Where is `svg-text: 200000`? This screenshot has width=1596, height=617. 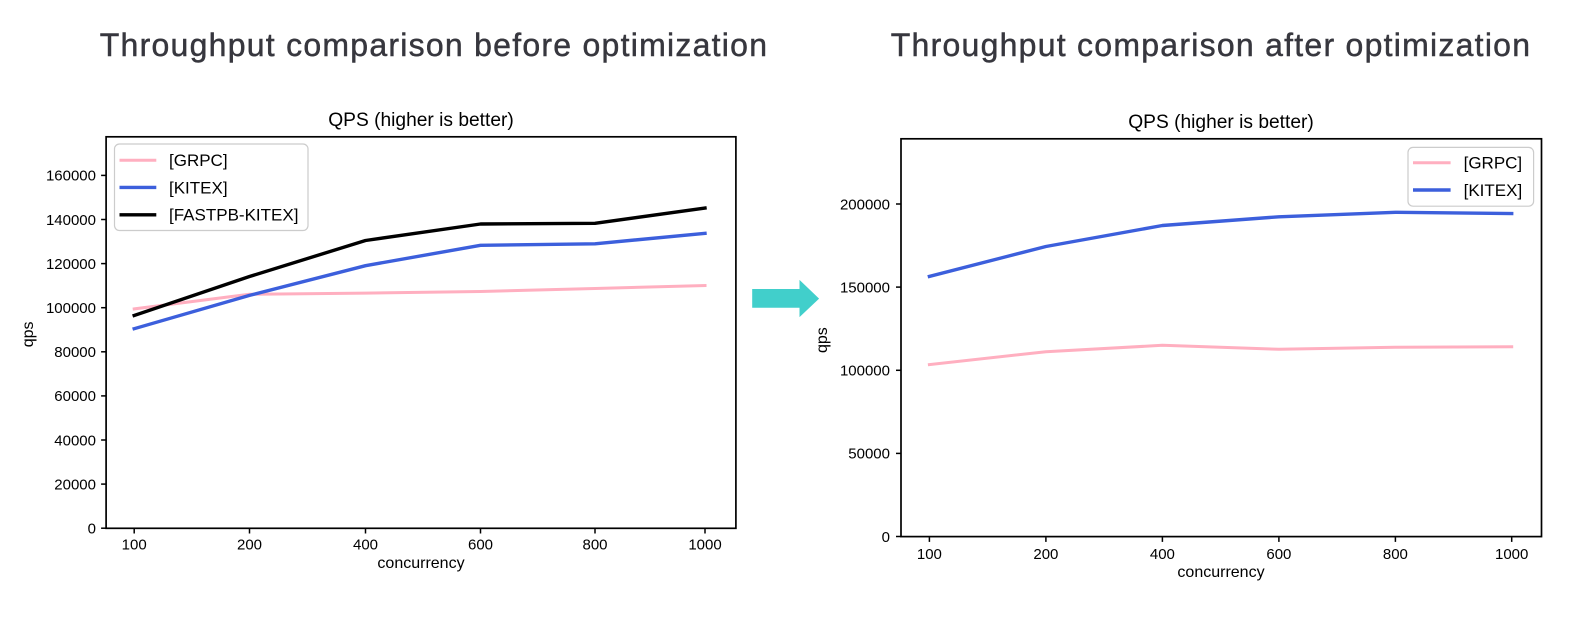
svg-text: 200000 is located at coordinates (865, 204).